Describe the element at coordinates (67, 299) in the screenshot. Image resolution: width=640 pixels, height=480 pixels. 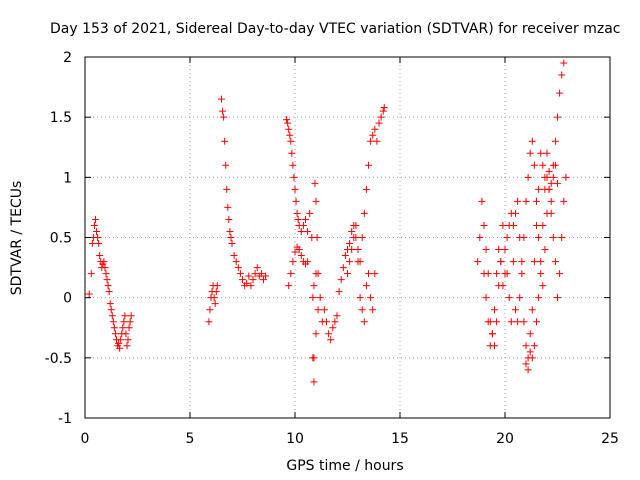
I see `y-tick-label: 0` at that location.